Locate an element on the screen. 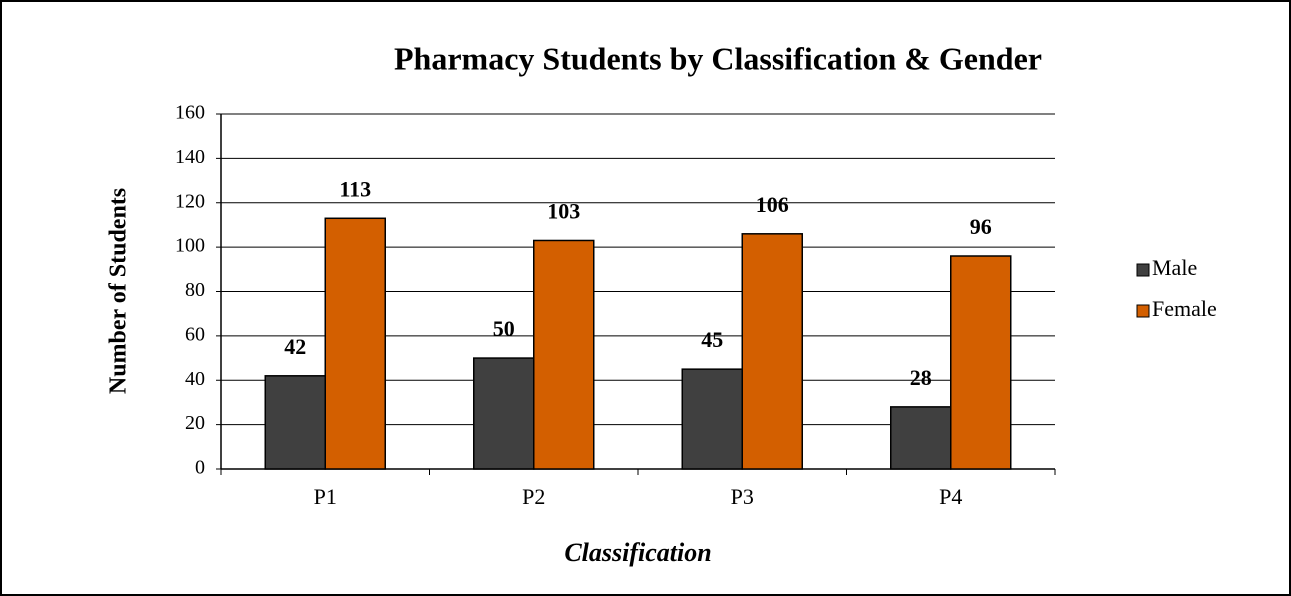  y-tick-label: 40 is located at coordinates (195, 379).